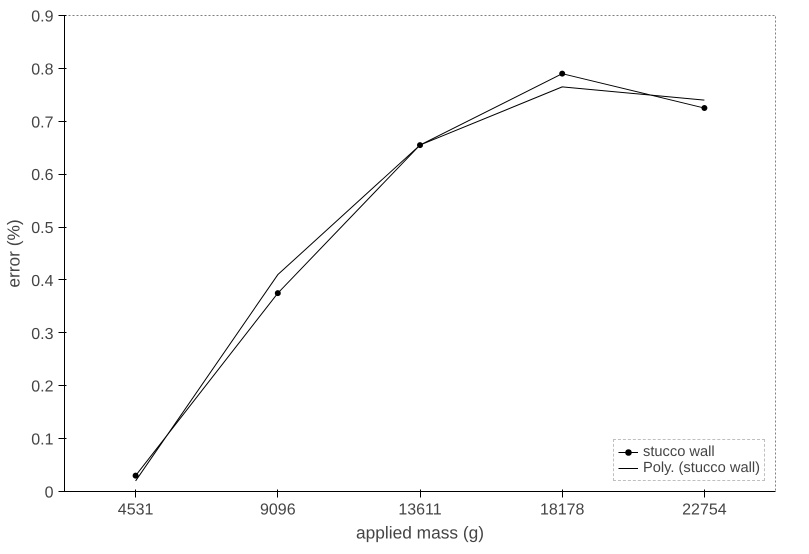 The image size is (809, 554). Describe the element at coordinates (278, 510) in the screenshot. I see `x-tick-label: 9096` at that location.